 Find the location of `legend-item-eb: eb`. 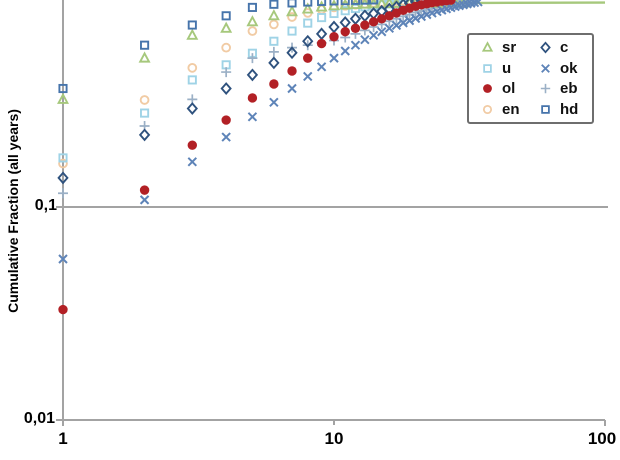

legend-item-eb: eb is located at coordinates (564, 88).